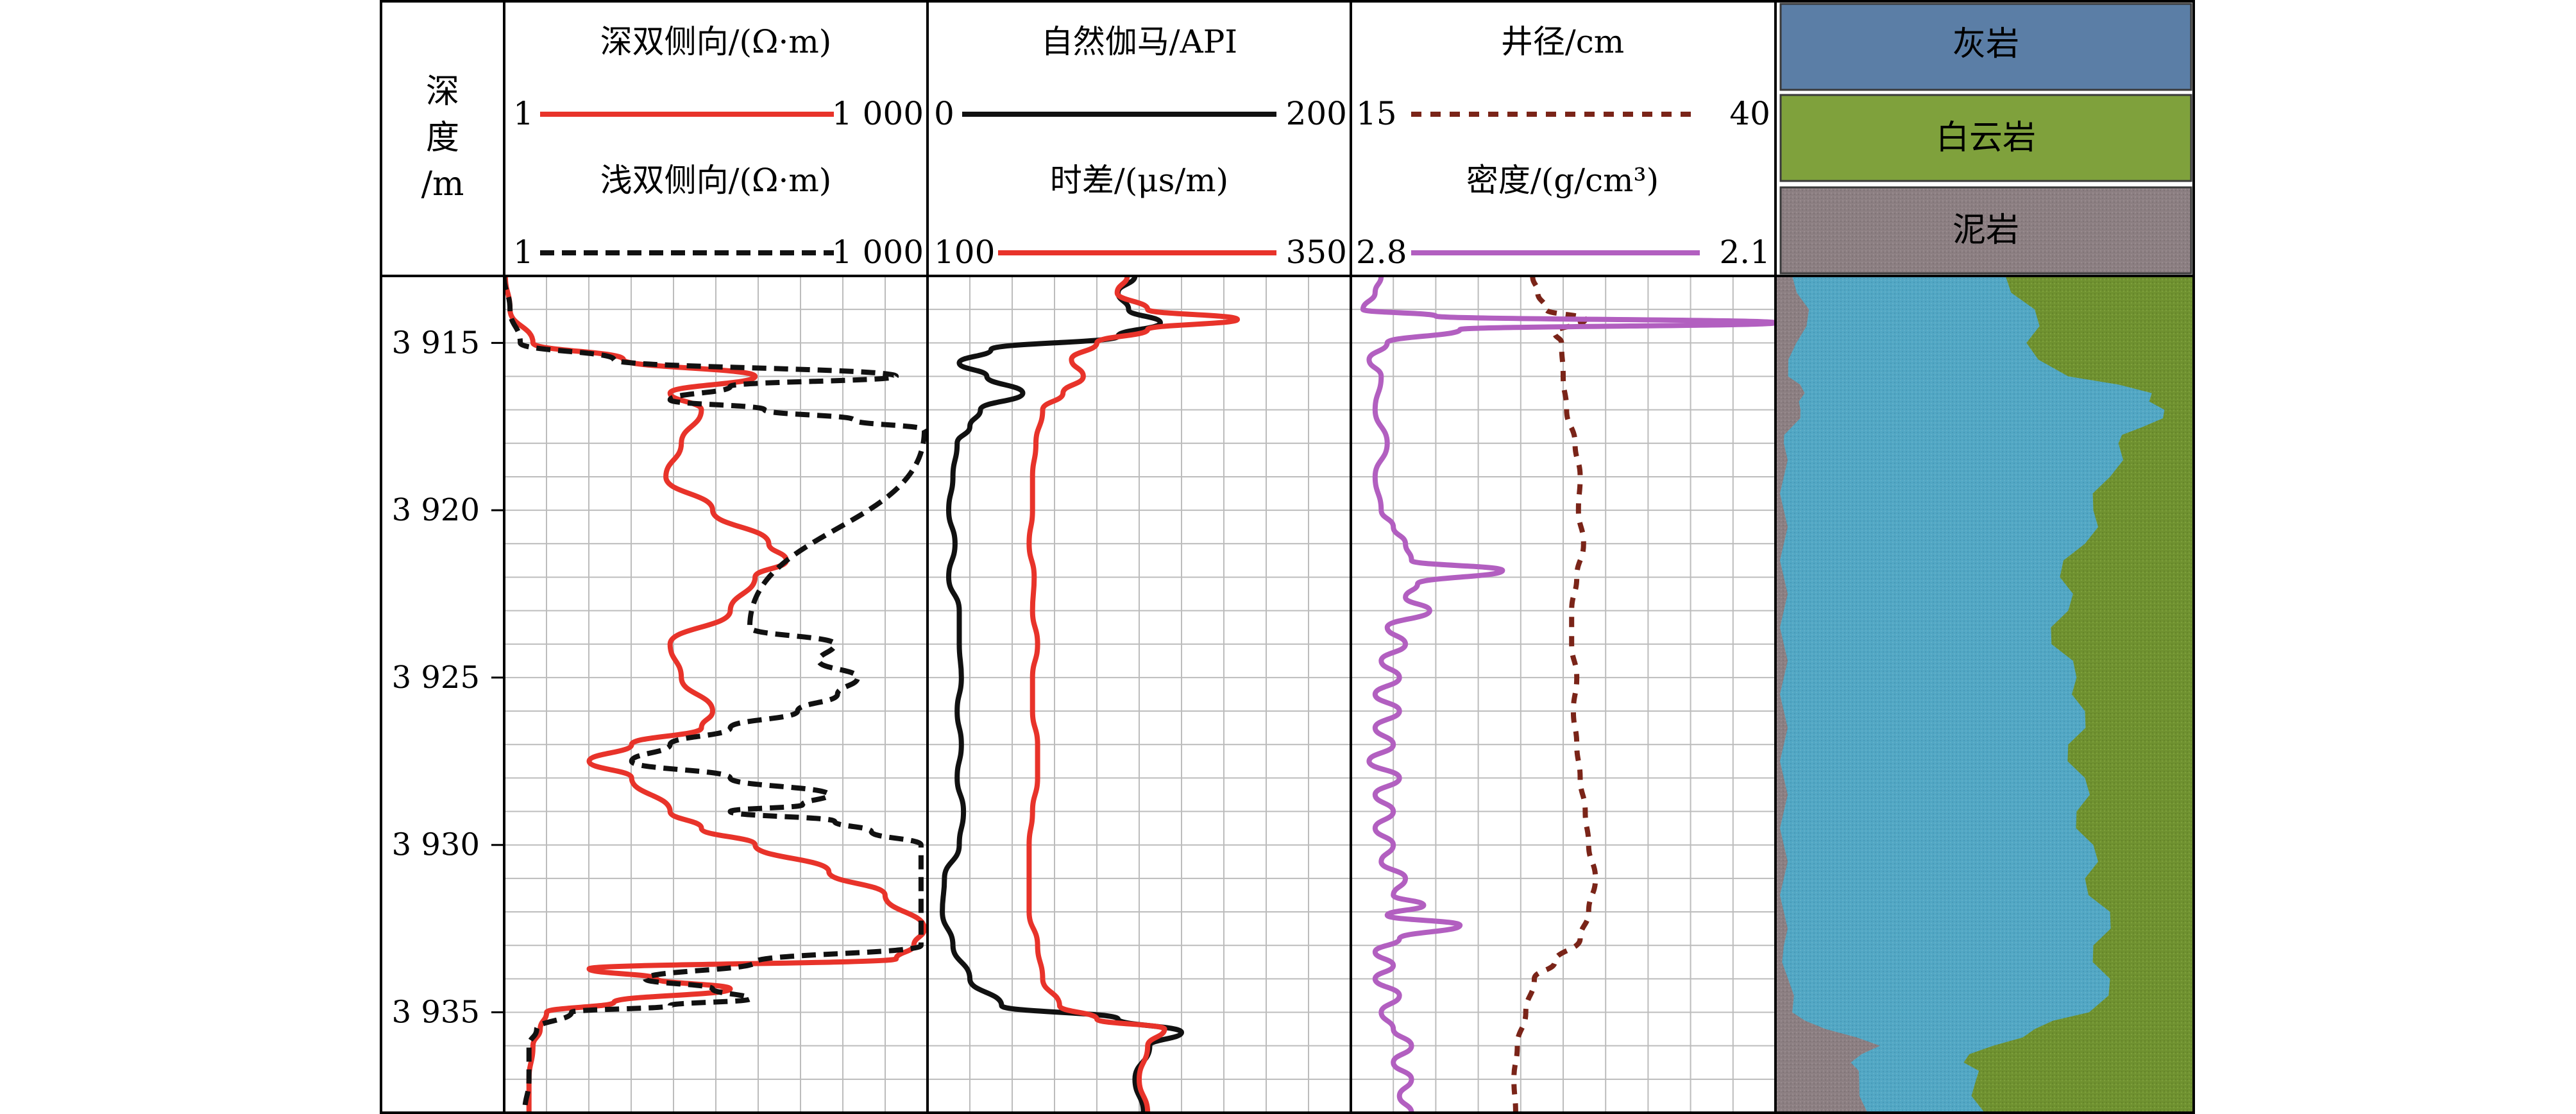 Image resolution: width=2576 pixels, height=1114 pixels. What do you see at coordinates (1986, 44) in the screenshot?
I see `legend-limestone-label: 灰岩` at bounding box center [1986, 44].